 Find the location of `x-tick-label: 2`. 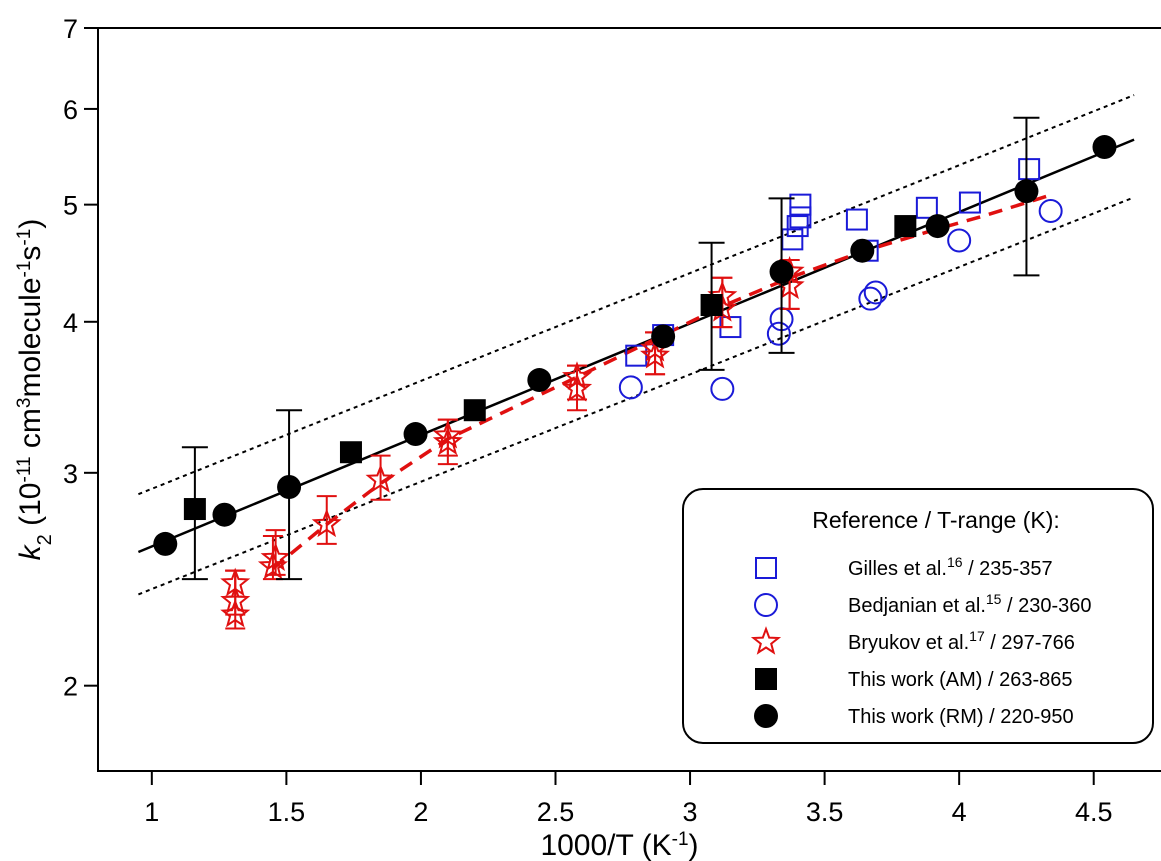

x-tick-label: 2 is located at coordinates (420, 812).